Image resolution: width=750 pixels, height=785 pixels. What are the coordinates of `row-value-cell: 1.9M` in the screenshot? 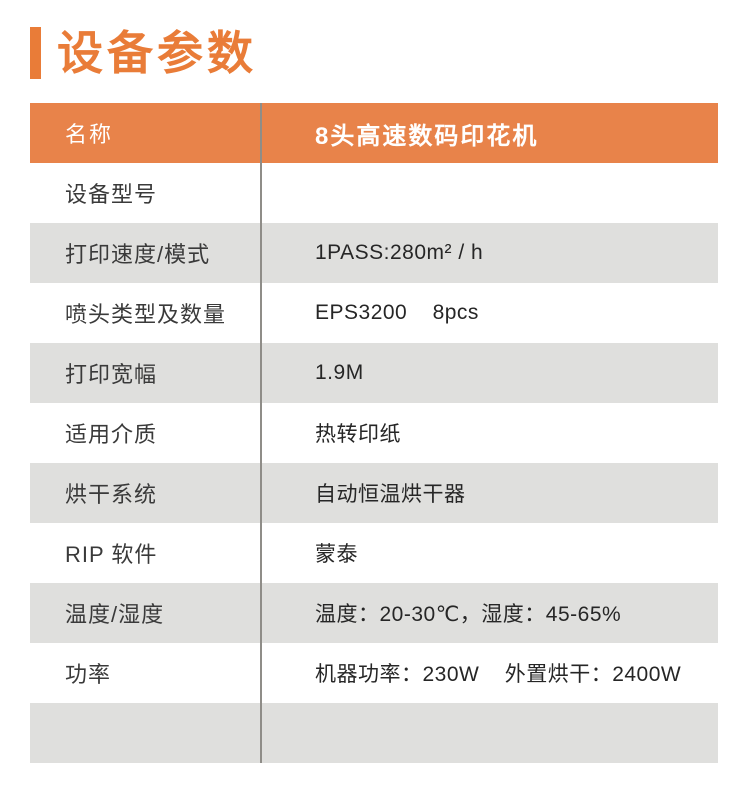 It's located at (490, 373).